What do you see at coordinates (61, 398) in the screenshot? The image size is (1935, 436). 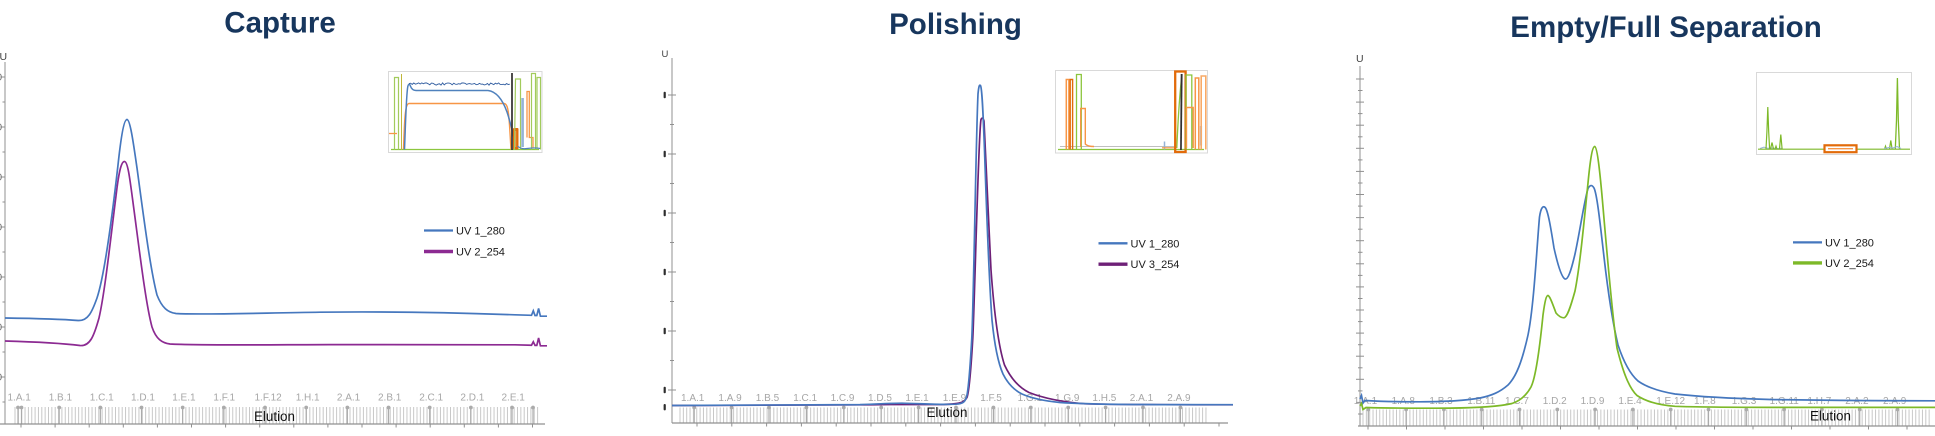 I see `svg-text: 1.B.1` at bounding box center [61, 398].